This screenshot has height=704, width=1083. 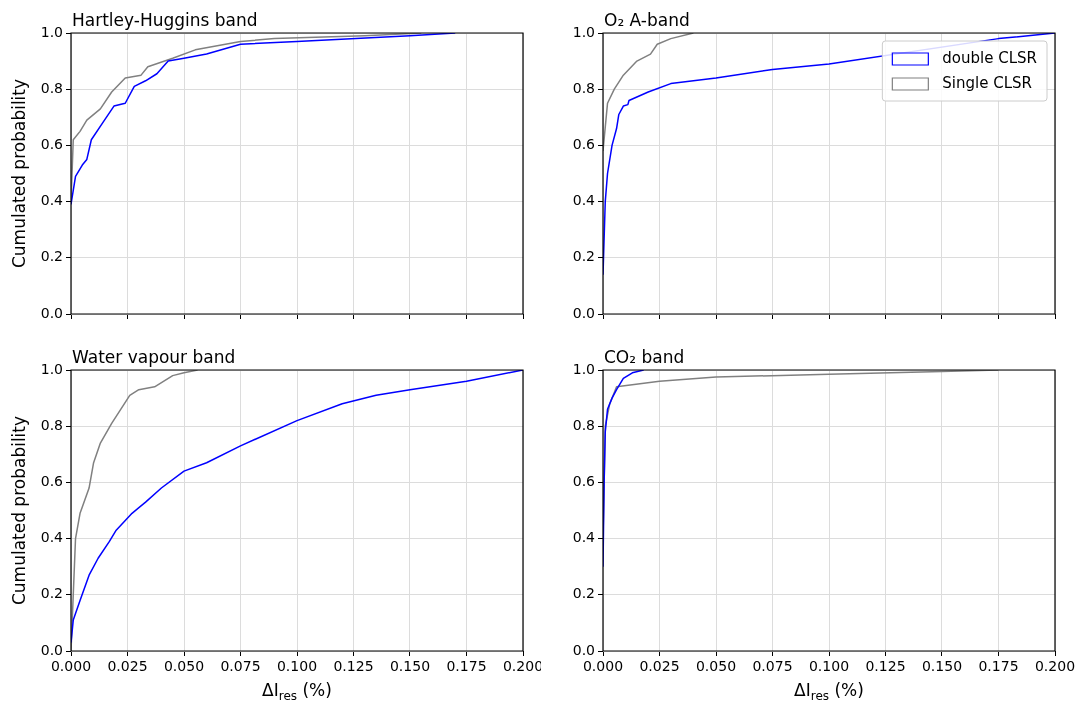 I want to click on chart-title: Water vapour band, so click(x=154, y=357).